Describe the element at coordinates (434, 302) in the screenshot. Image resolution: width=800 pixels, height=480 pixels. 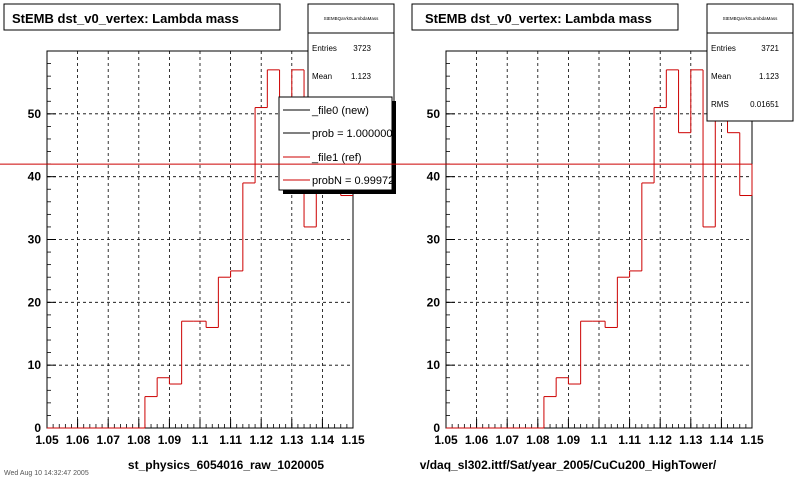
I see `right-y-tick-label: 20` at that location.